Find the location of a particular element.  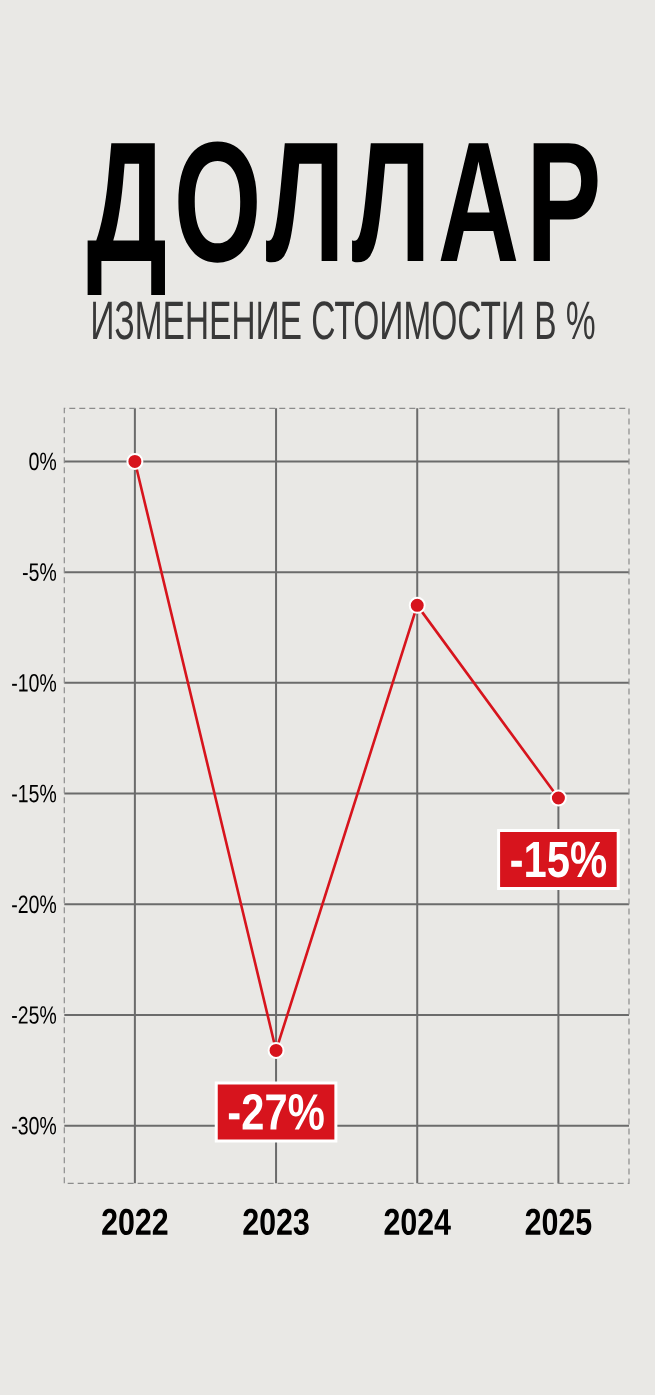

y-tick-label: -30% is located at coordinates (34, 1125).